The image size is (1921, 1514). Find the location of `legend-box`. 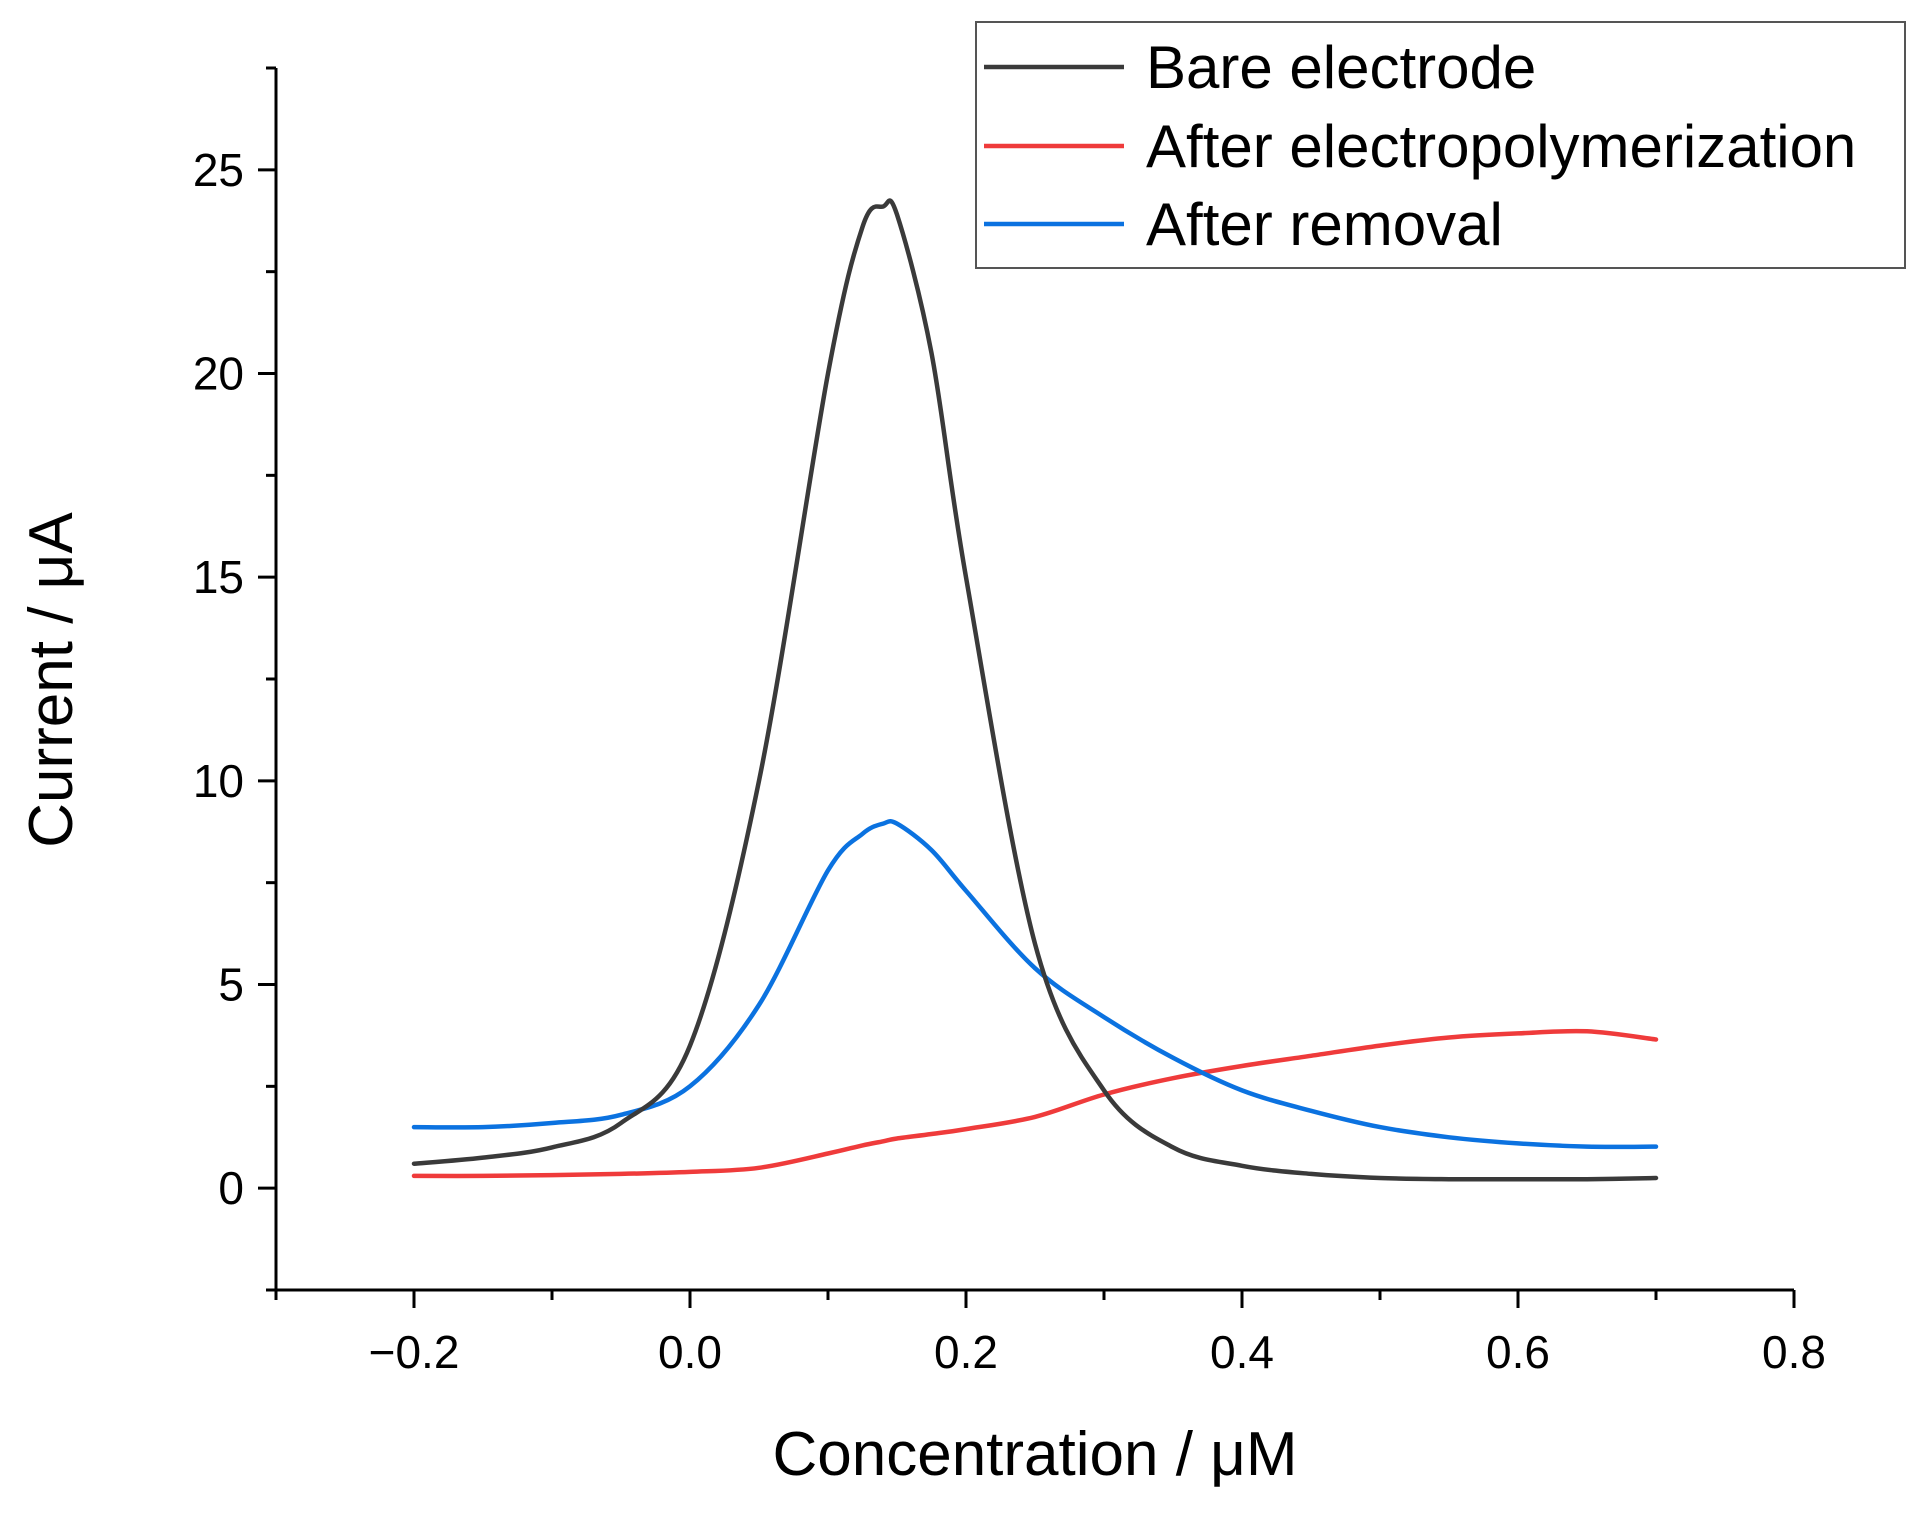

legend-box is located at coordinates (1440, 145).